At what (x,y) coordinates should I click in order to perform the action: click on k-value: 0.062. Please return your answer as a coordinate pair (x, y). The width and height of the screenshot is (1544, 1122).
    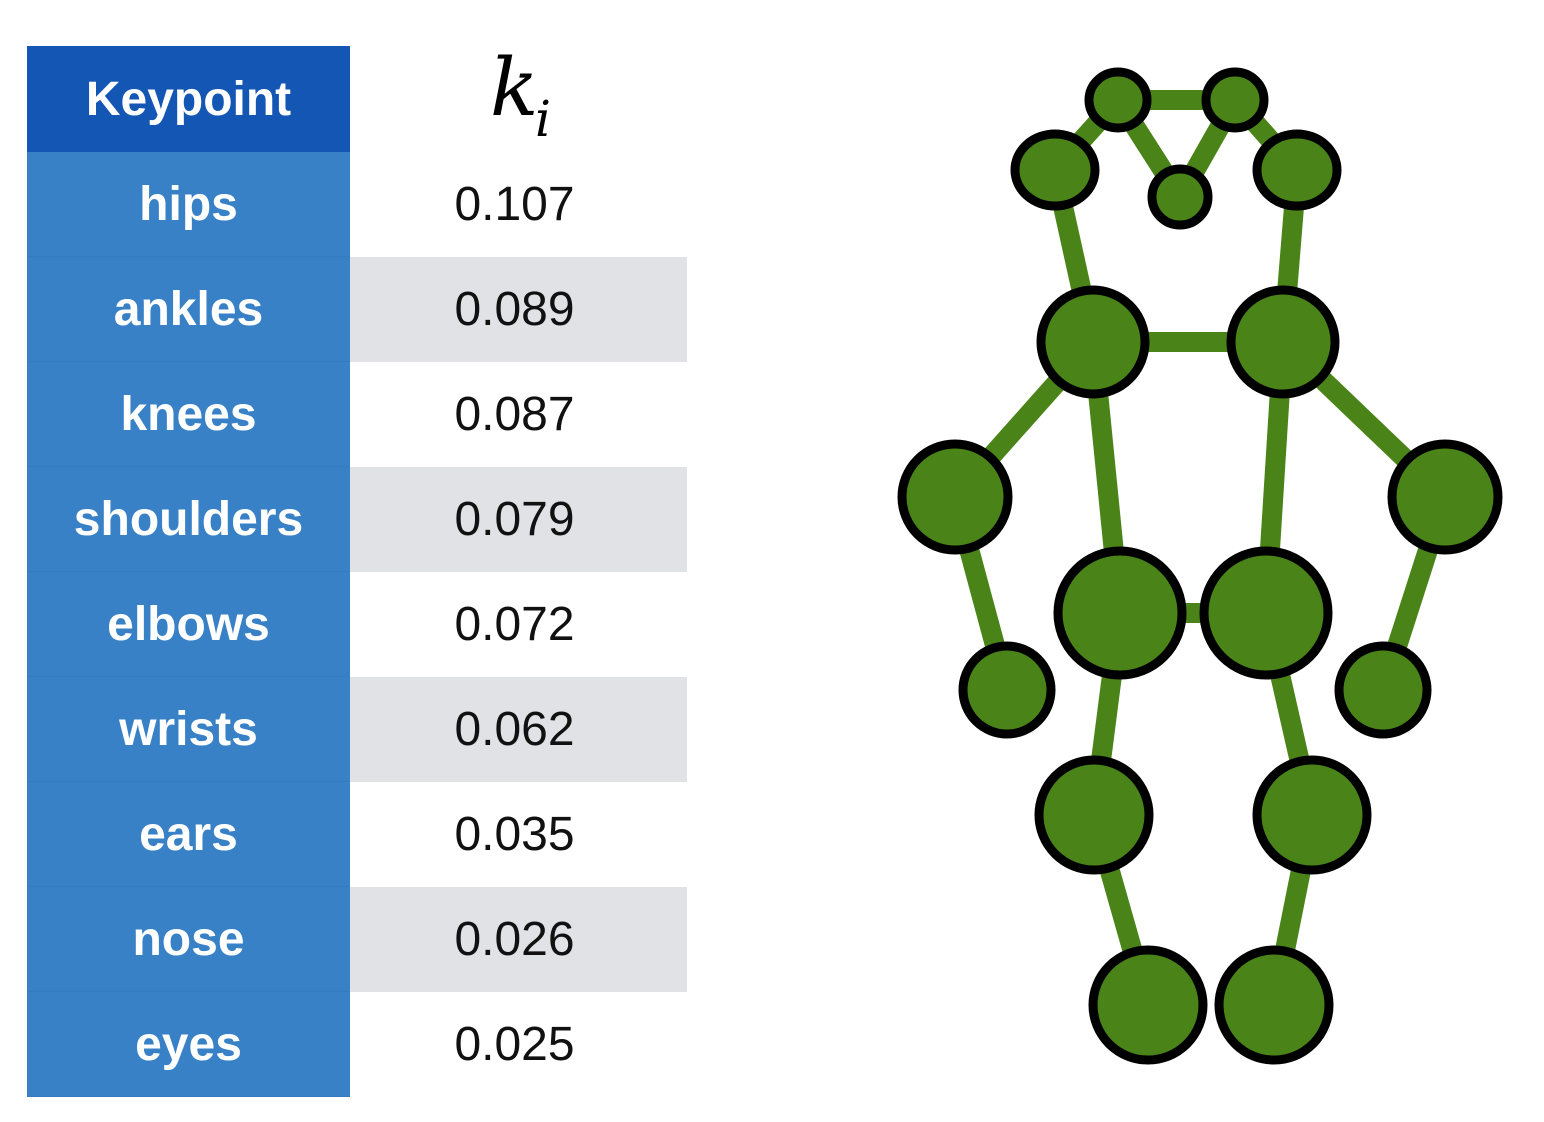
    Looking at the image, I should click on (518, 729).